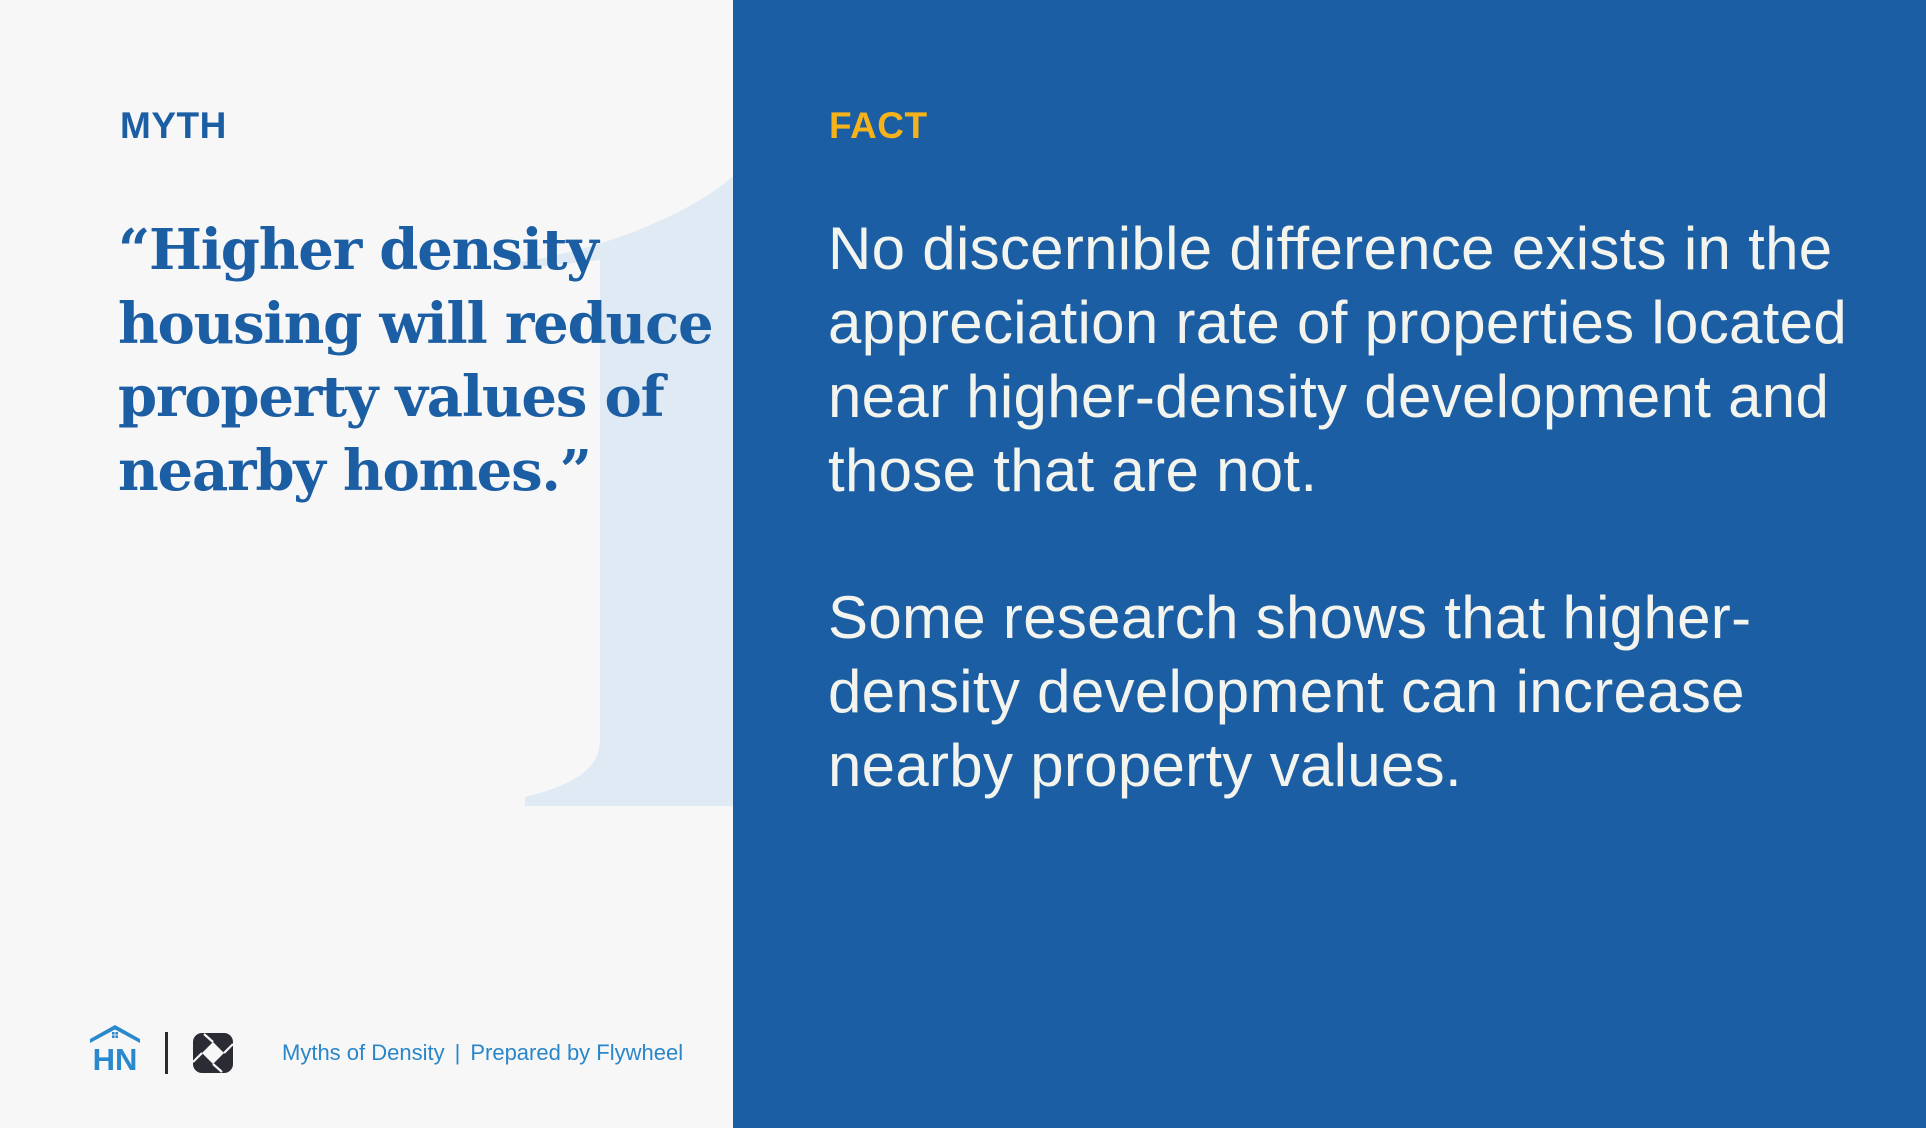  I want to click on footer-title: Myths of Density, so click(363, 1052).